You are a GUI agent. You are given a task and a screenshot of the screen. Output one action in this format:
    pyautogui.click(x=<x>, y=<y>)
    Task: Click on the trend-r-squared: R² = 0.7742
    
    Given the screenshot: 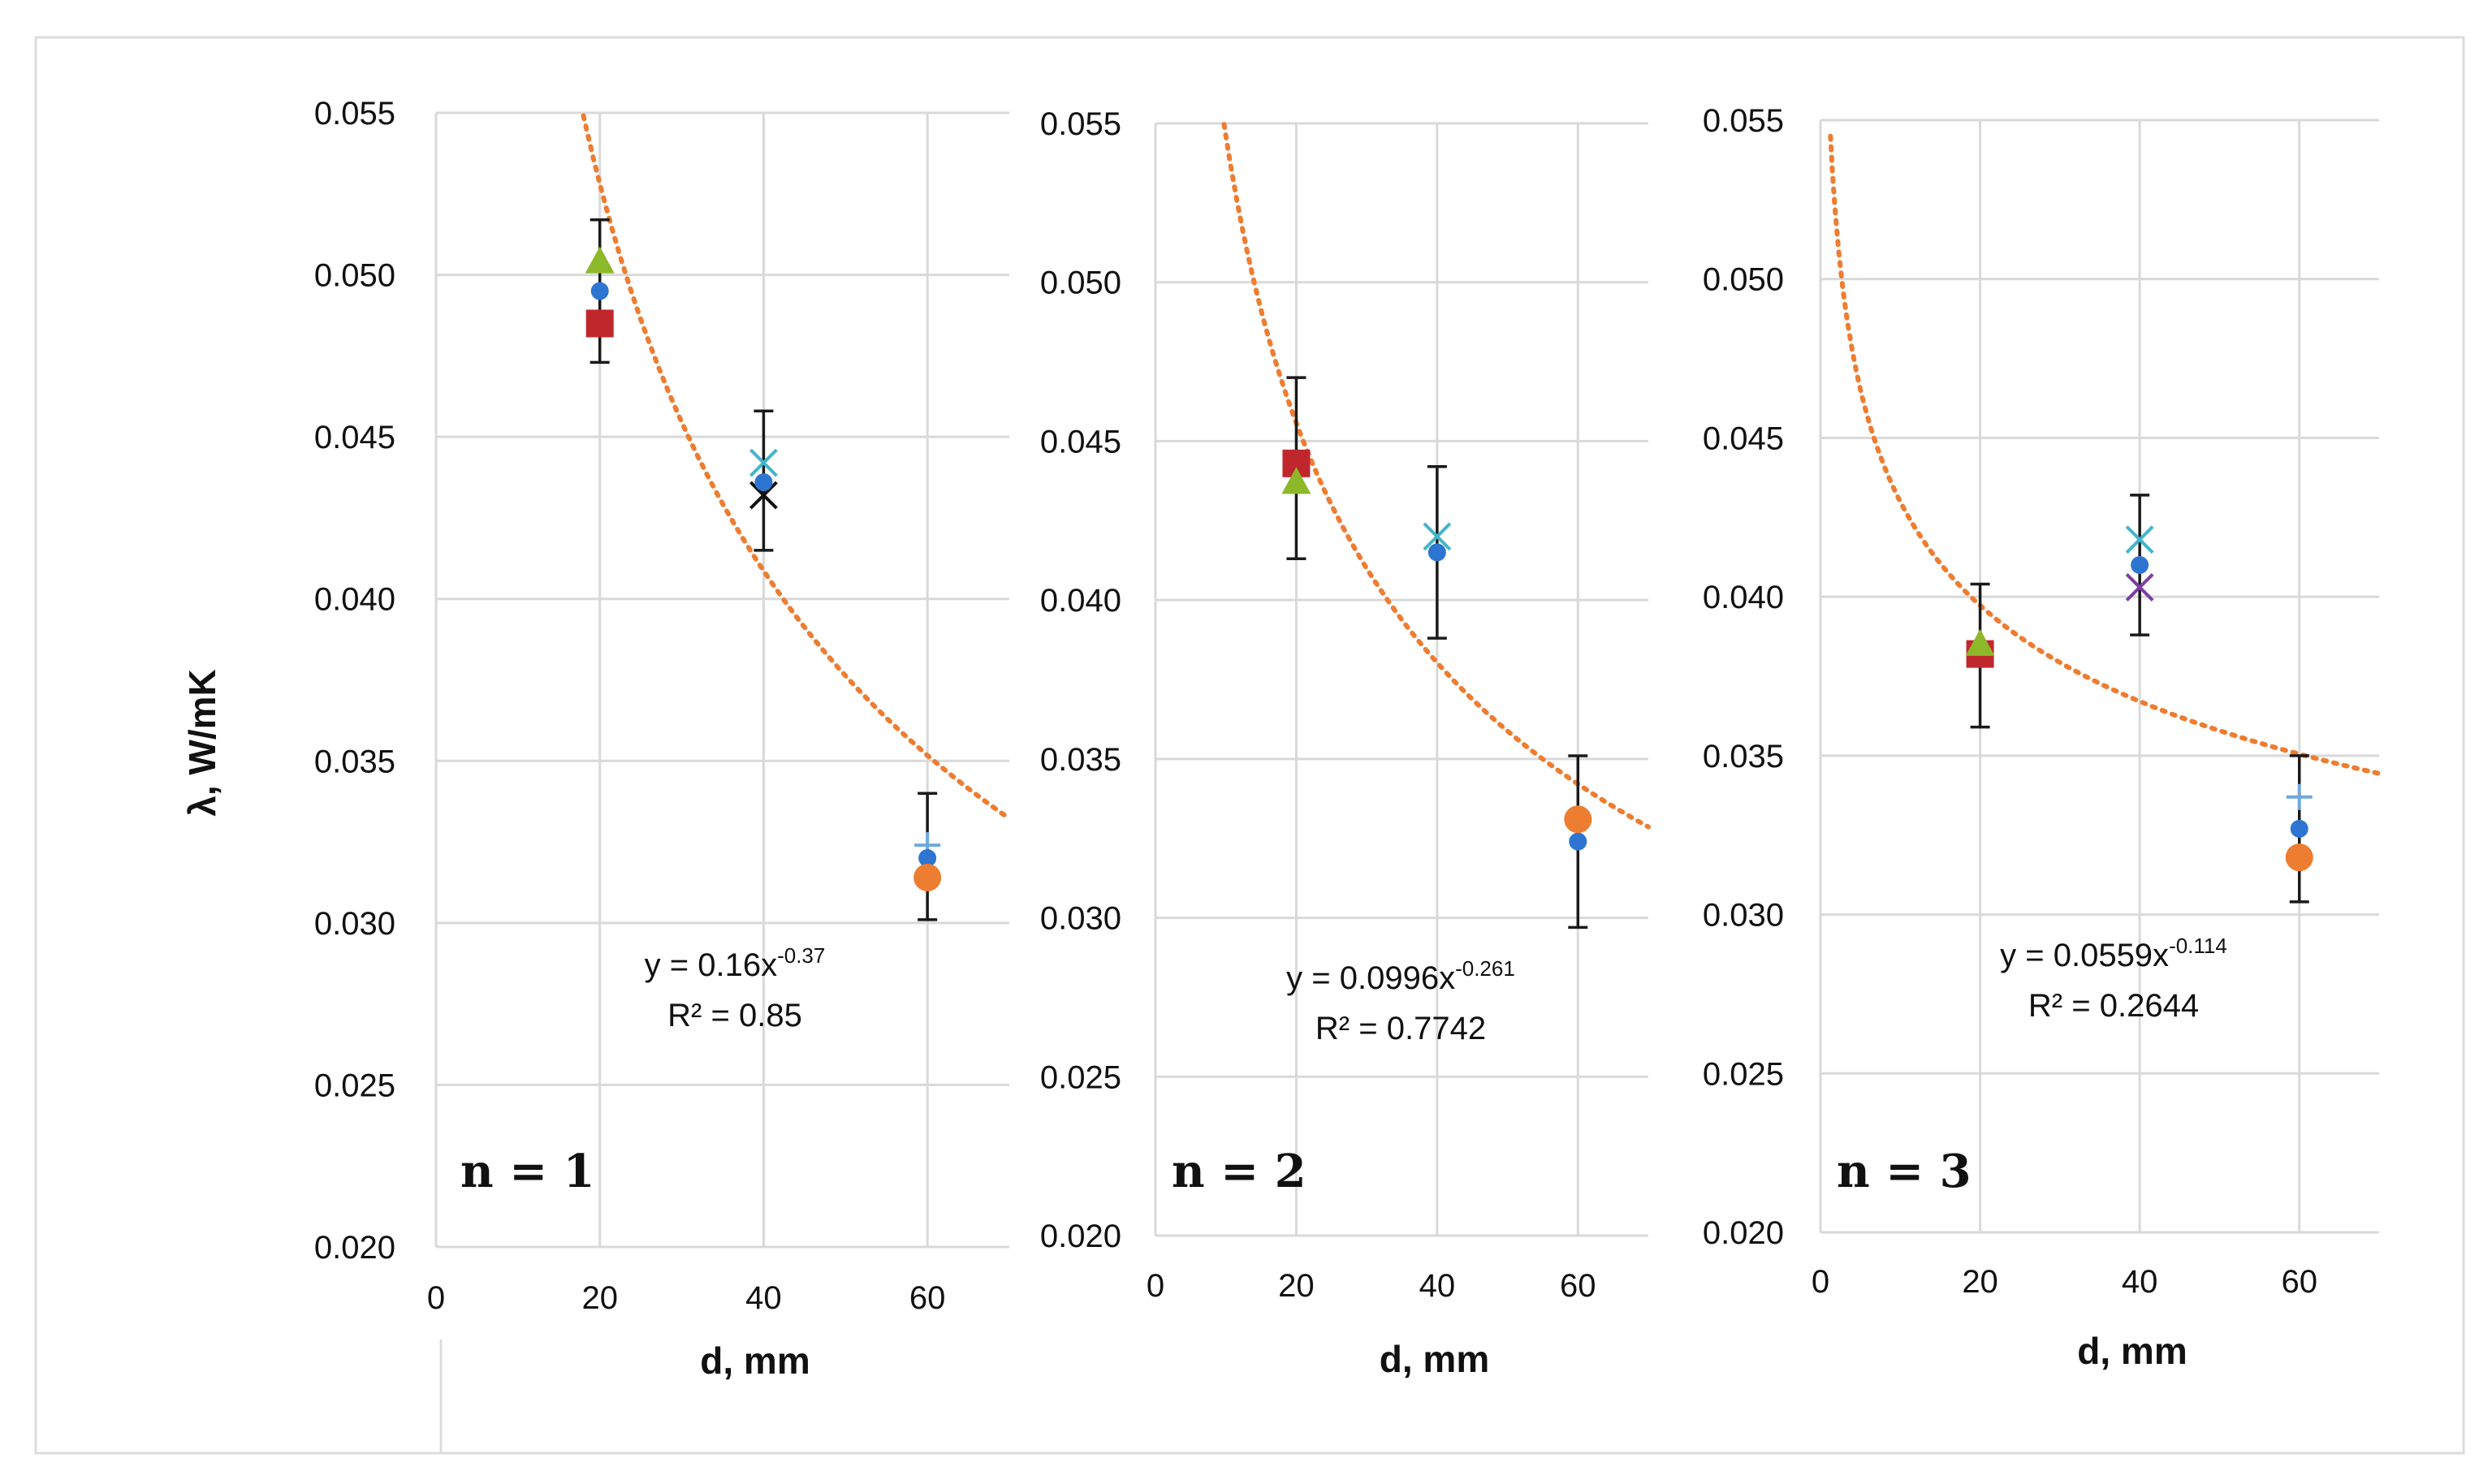 What is the action you would take?
    pyautogui.click(x=1400, y=1028)
    